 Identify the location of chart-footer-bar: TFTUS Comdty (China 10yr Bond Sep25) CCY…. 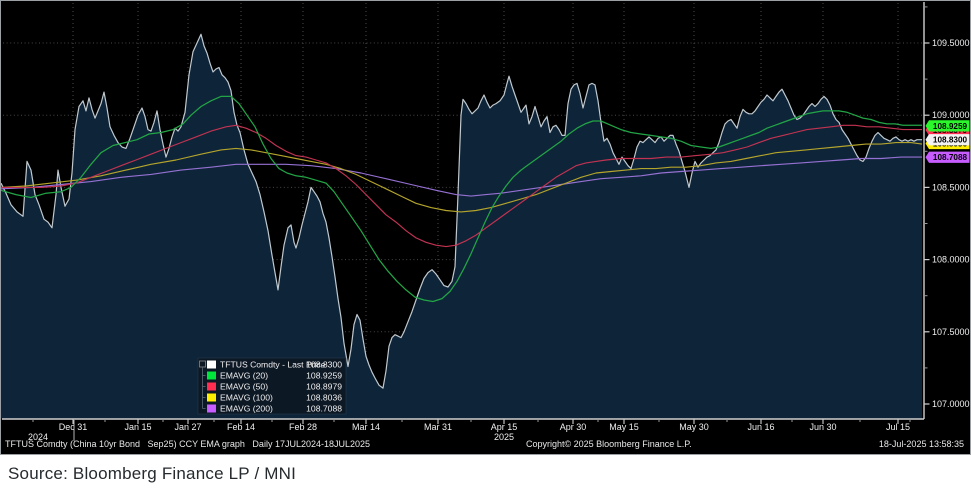
(485, 446).